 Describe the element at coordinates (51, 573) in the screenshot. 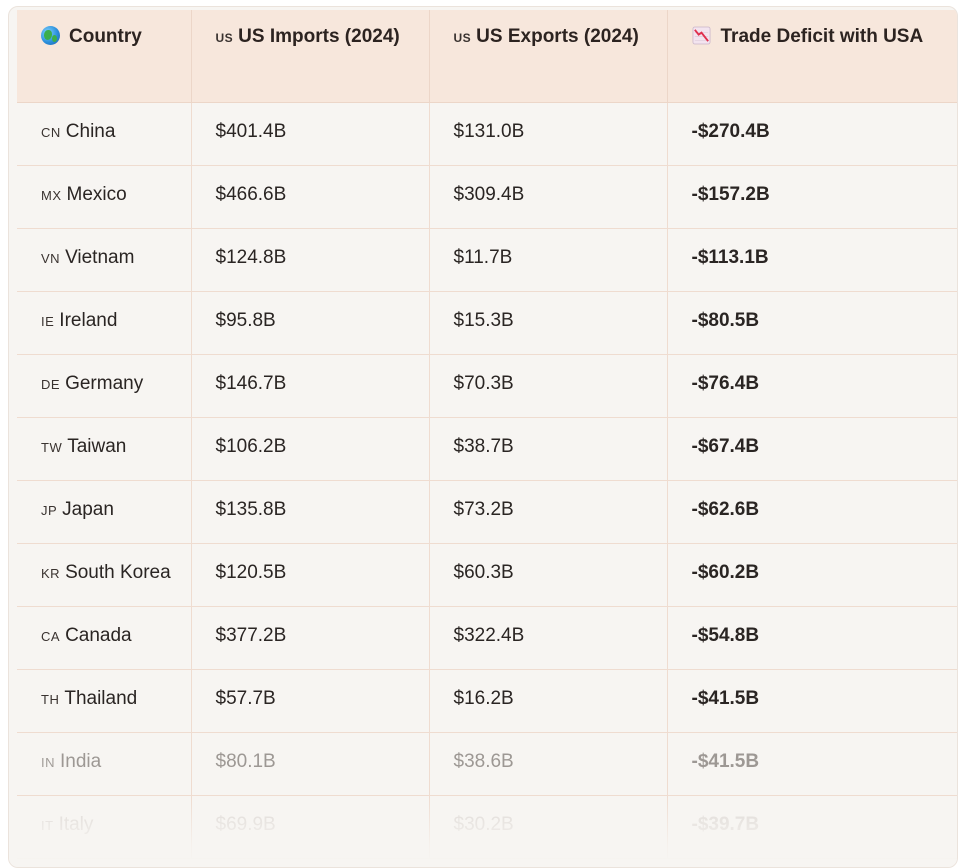

I see `country-flag-code: KR` at that location.